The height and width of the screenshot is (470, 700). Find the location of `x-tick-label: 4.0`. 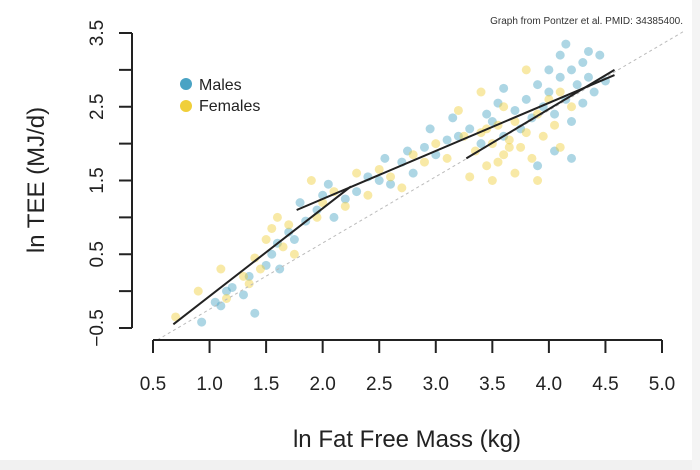

x-tick-label: 4.0 is located at coordinates (549, 384).